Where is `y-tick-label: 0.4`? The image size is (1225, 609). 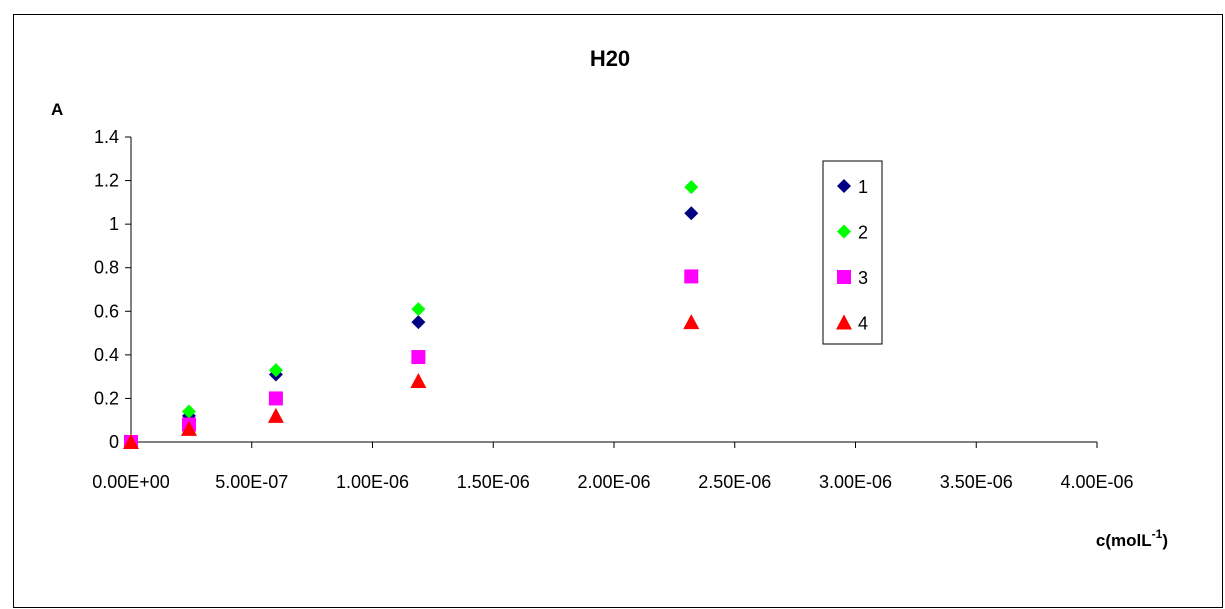 y-tick-label: 0.4 is located at coordinates (106, 355).